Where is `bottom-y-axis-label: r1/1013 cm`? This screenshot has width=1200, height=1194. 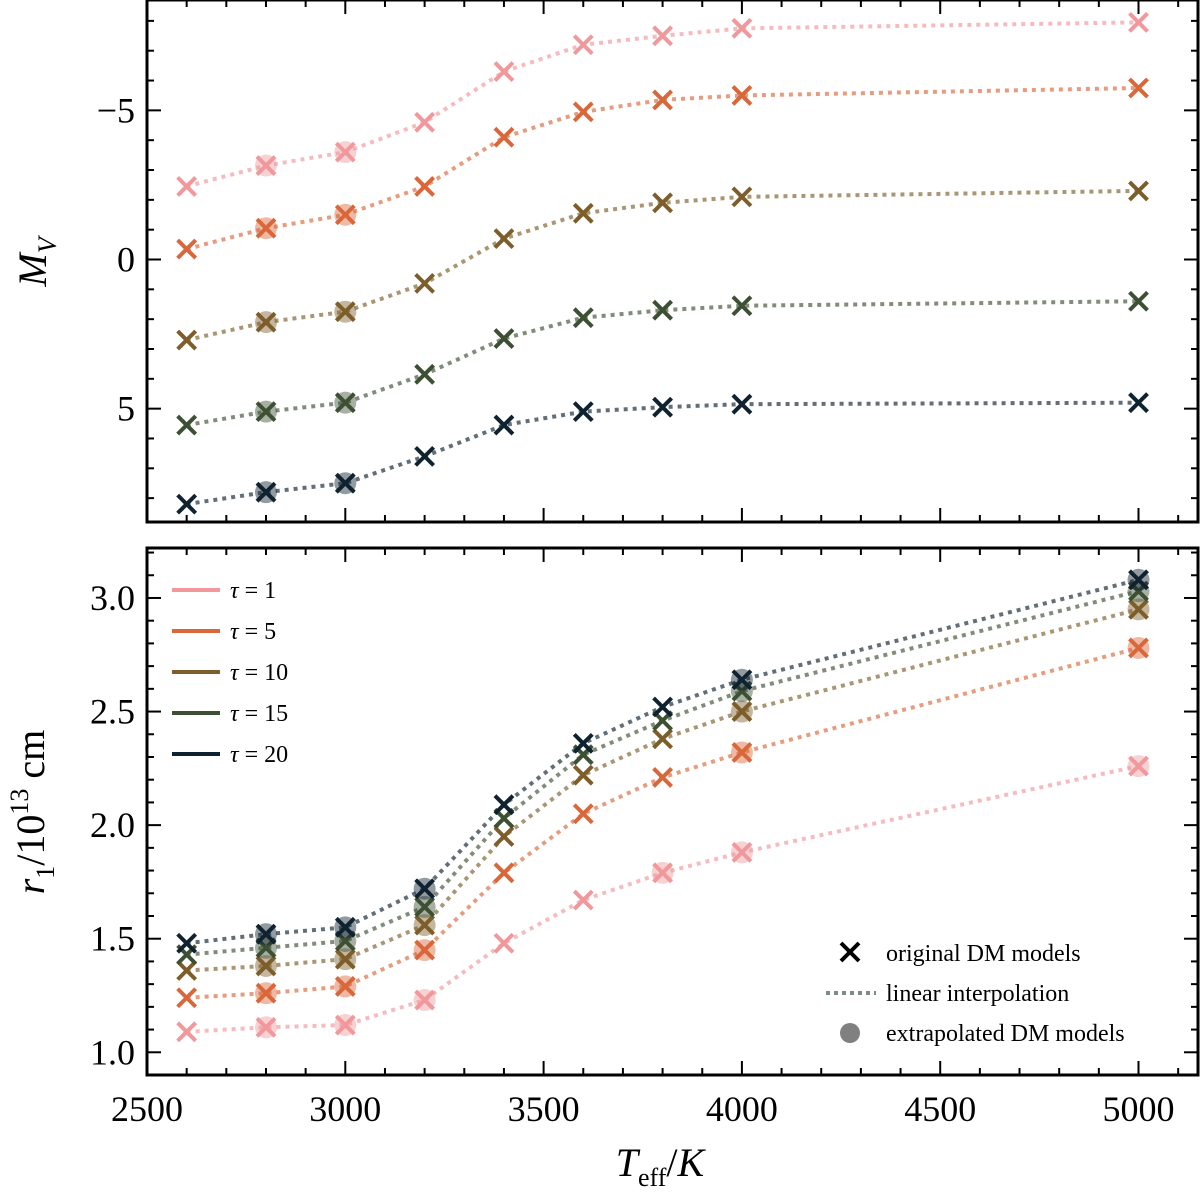 bottom-y-axis-label: r1/1013 cm is located at coordinates (32, 812).